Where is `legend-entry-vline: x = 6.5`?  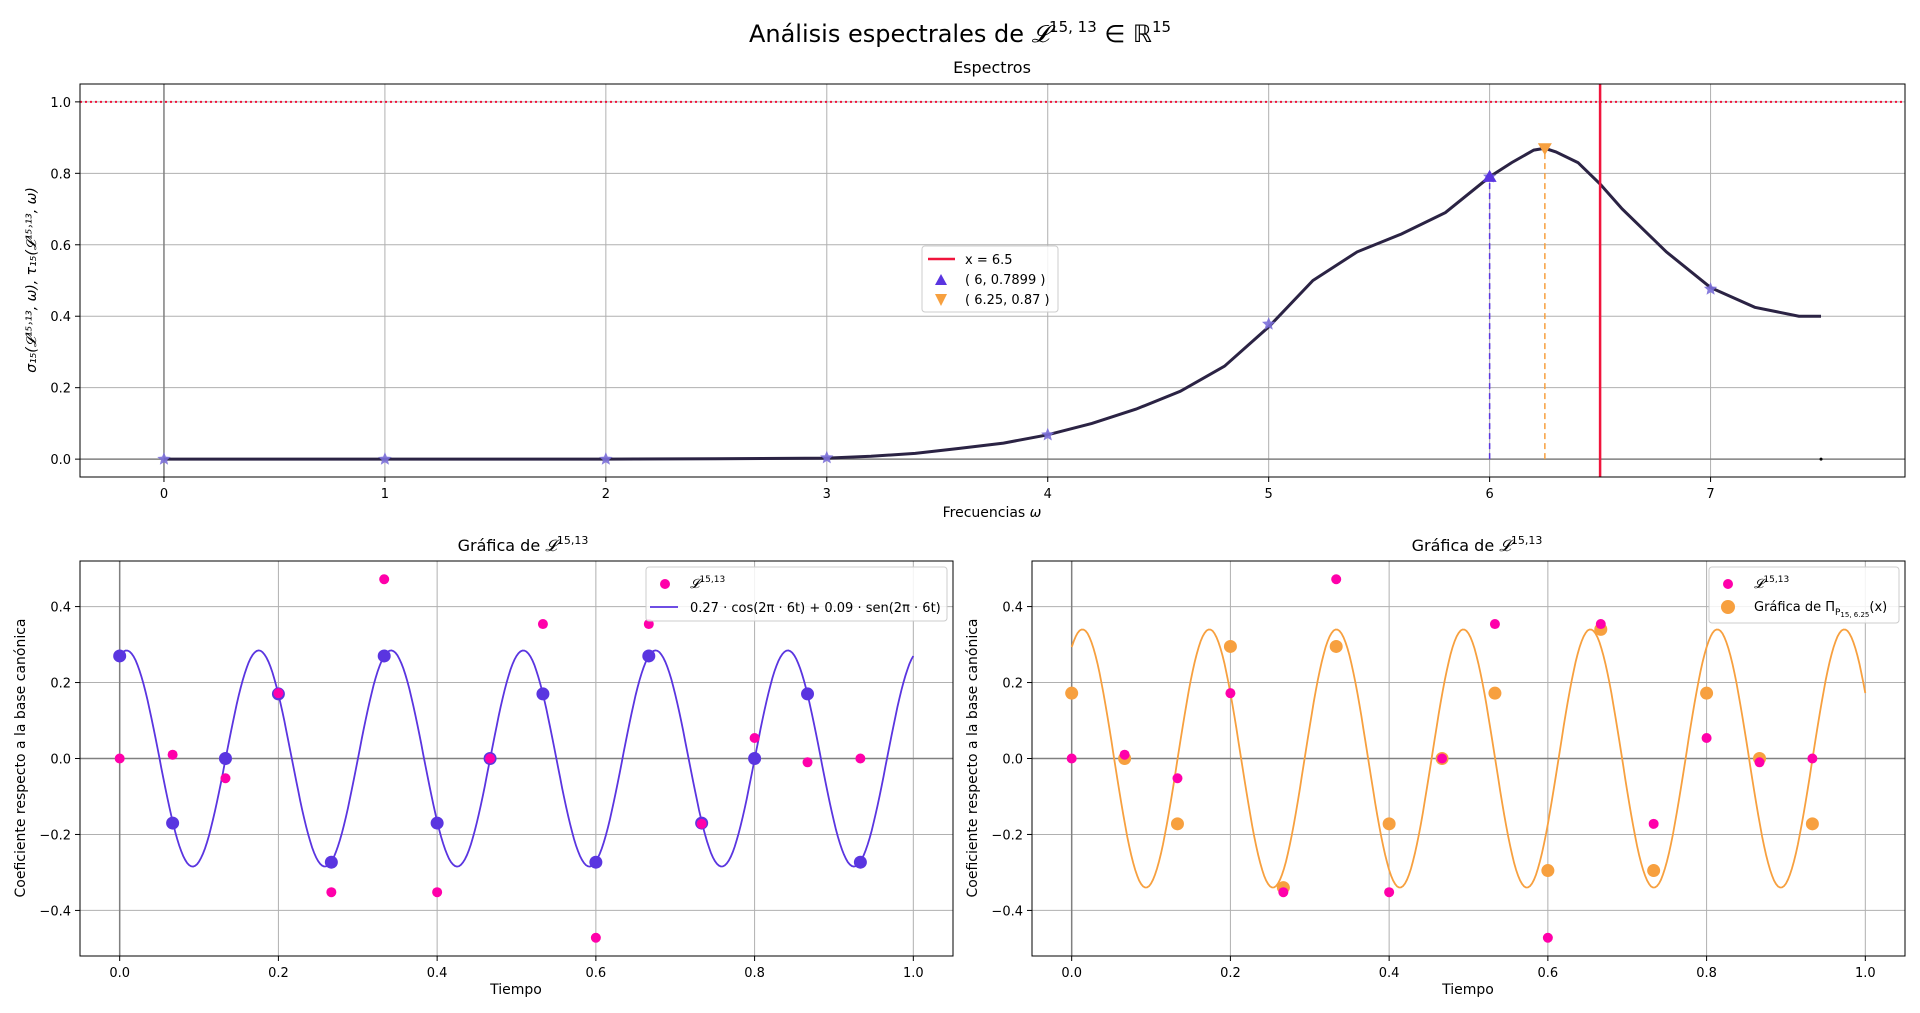
legend-entry-vline: x = 6.5 is located at coordinates (989, 260).